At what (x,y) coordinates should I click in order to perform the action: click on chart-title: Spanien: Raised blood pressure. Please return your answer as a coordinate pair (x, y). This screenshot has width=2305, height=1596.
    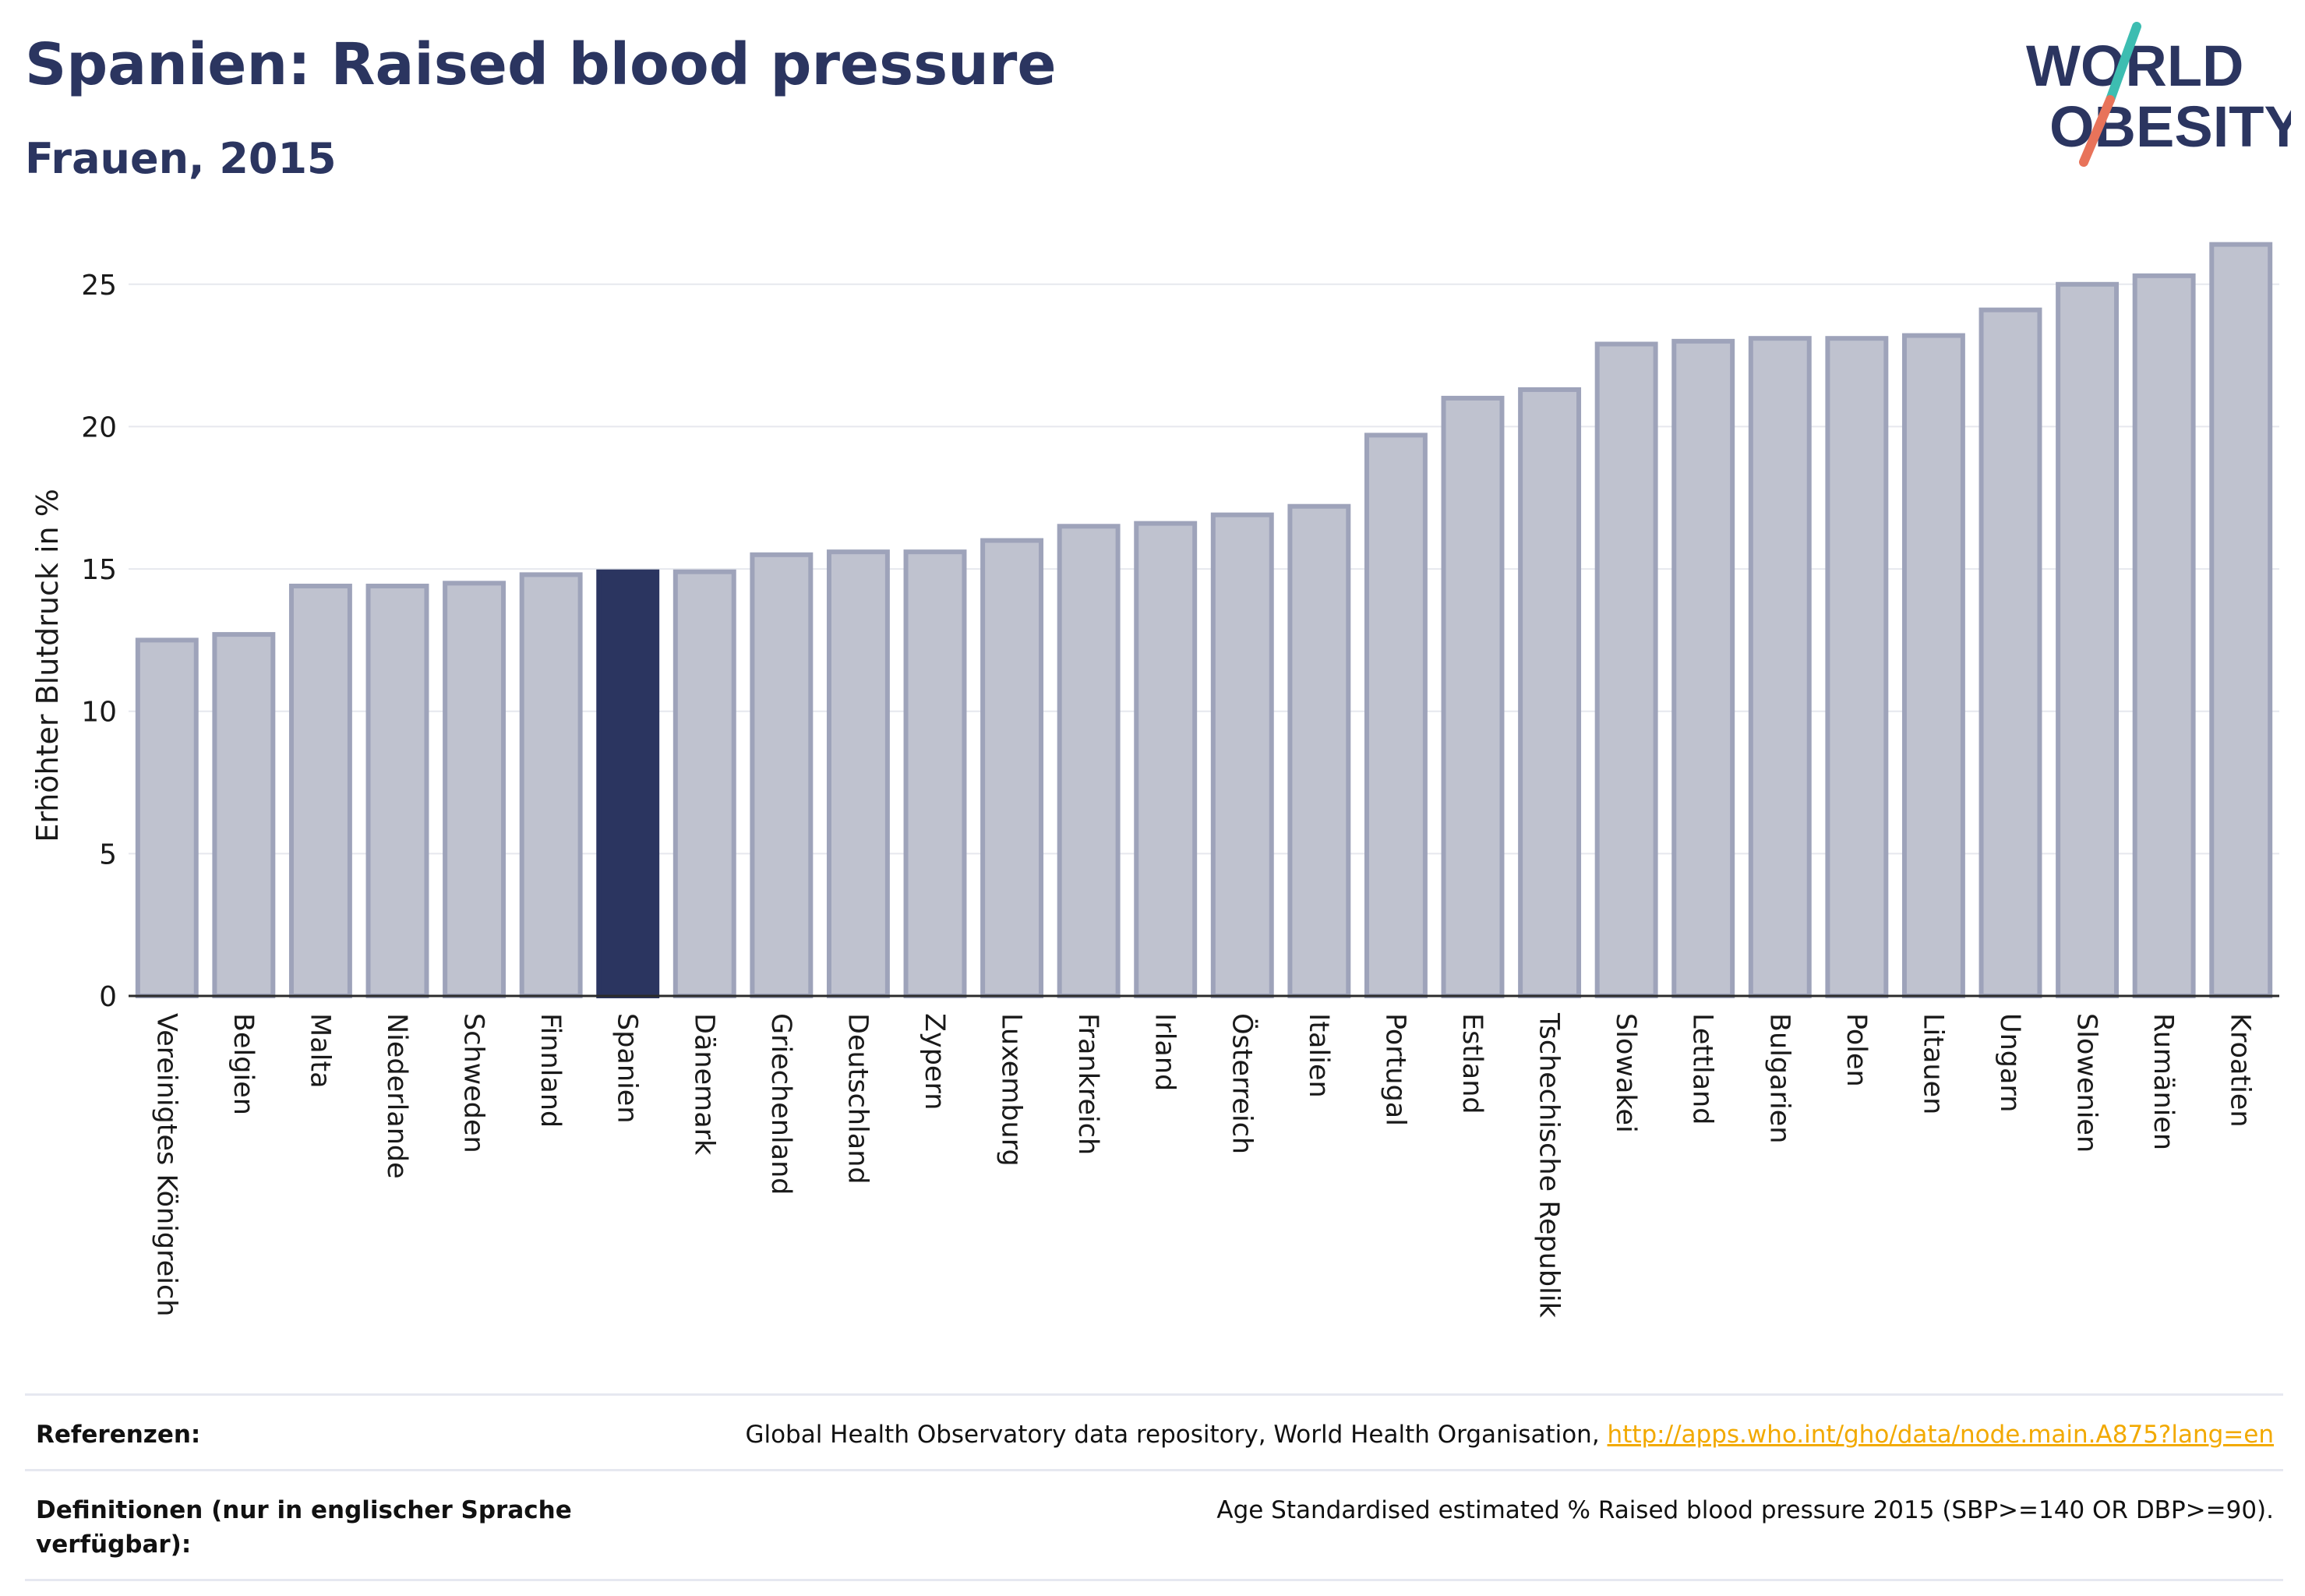
    Looking at the image, I should click on (541, 64).